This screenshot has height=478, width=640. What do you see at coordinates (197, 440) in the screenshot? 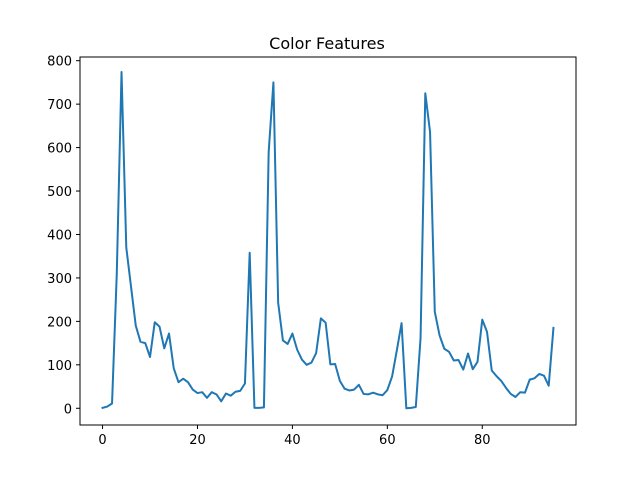
I see `x-tick-label: 20` at bounding box center [197, 440].